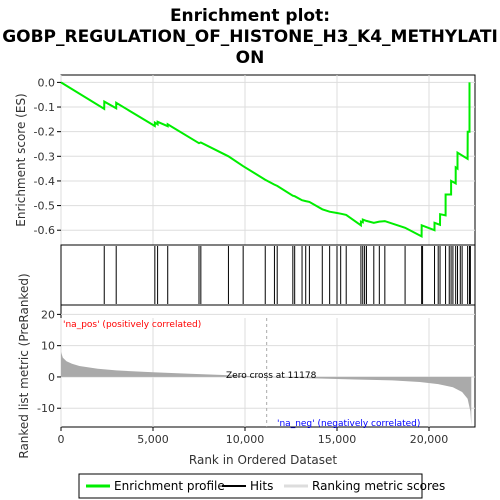  What do you see at coordinates (44, 181) in the screenshot?
I see `es-tick-label: -0.4` at bounding box center [44, 181].